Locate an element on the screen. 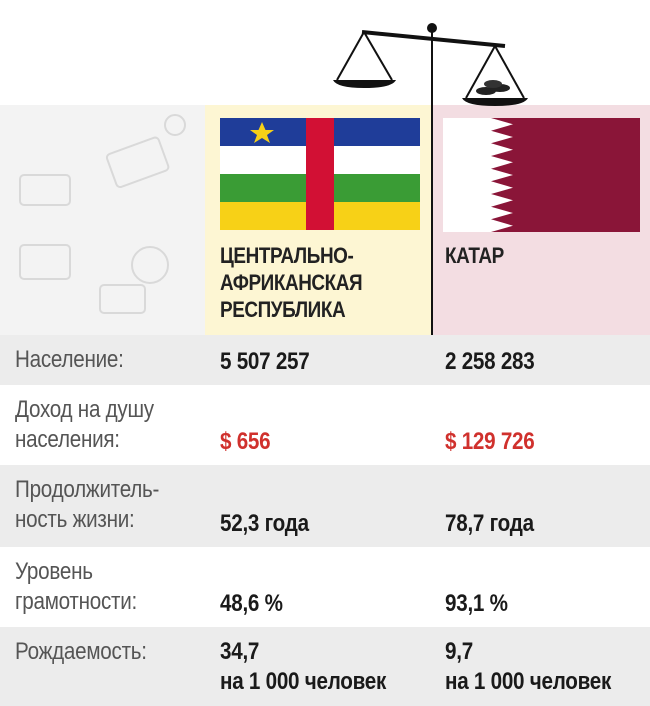  label-line: Население: is located at coordinates (69, 359).